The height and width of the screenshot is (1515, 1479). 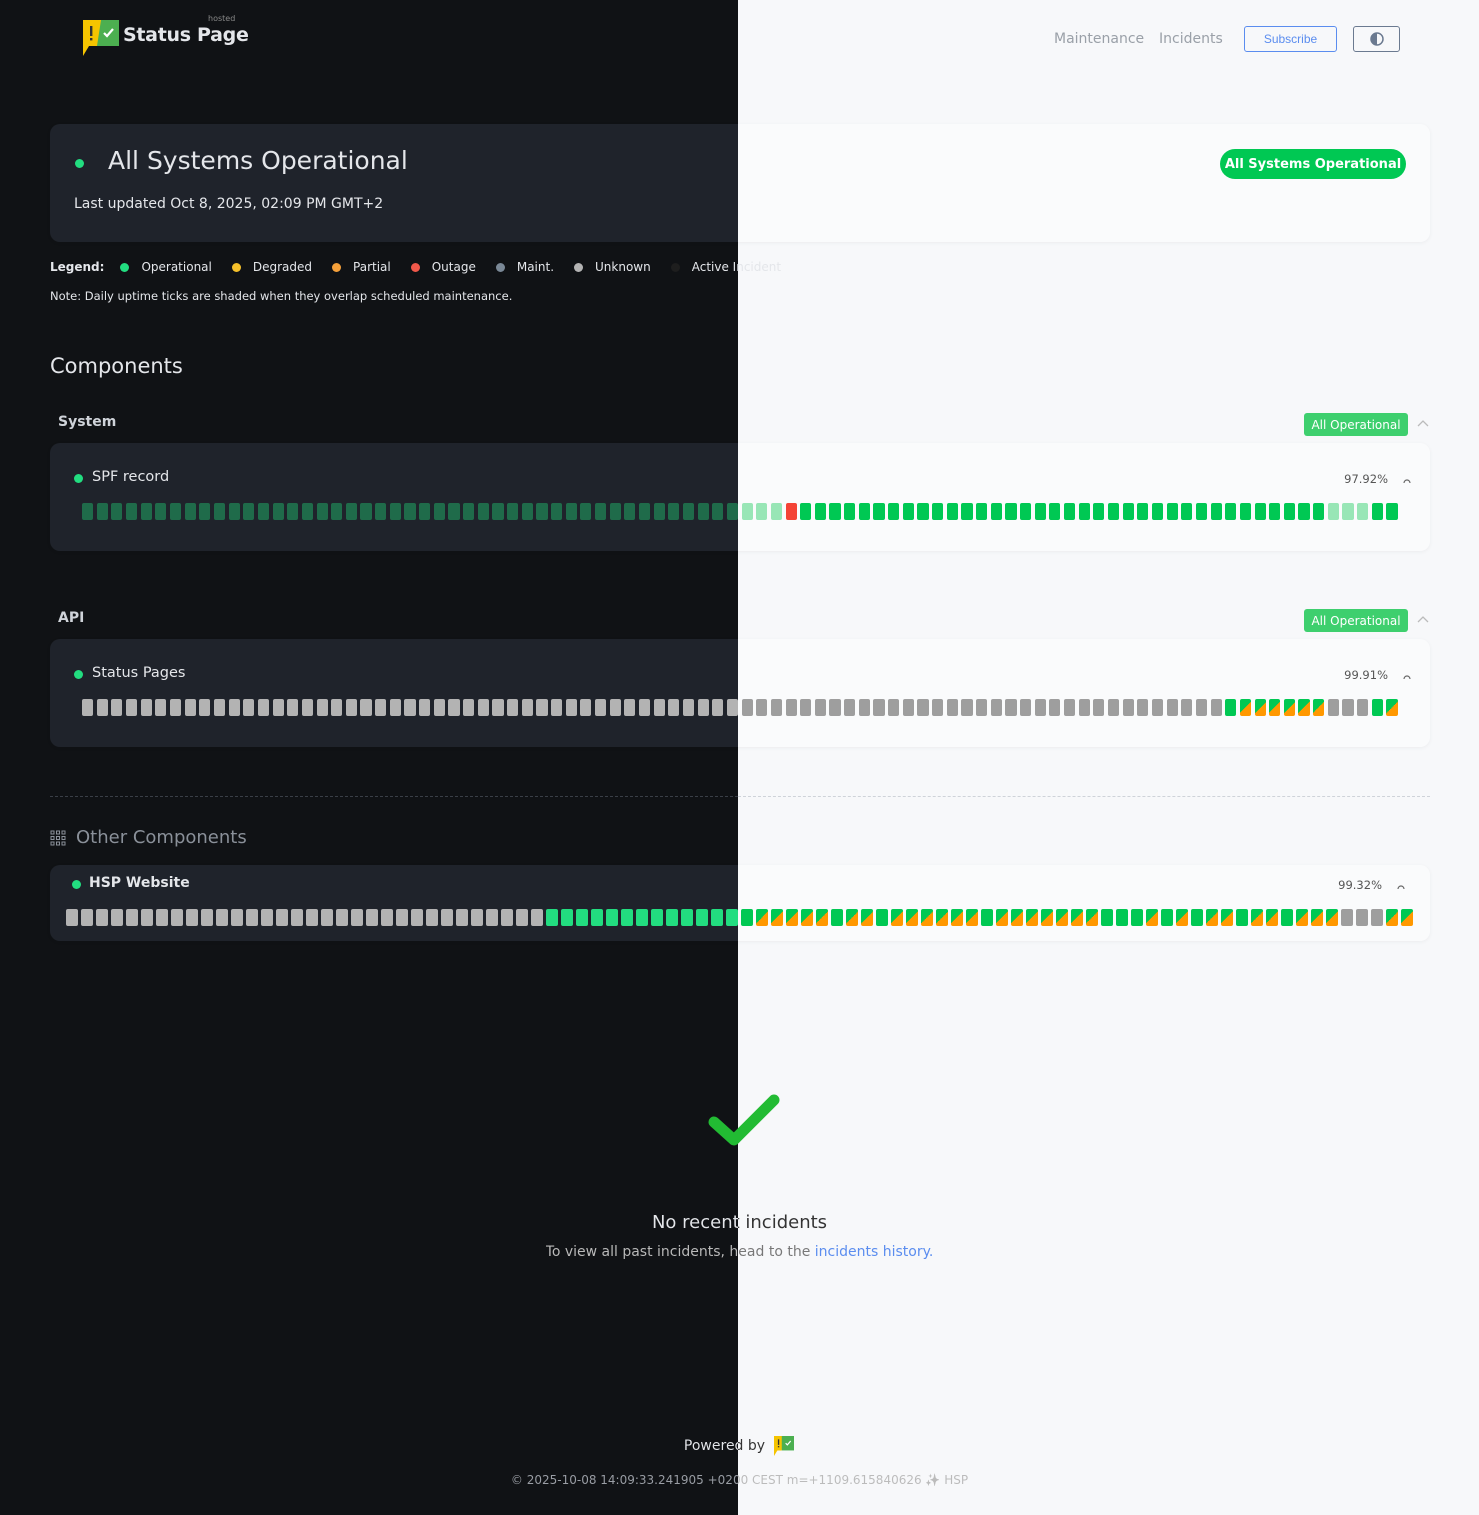 What do you see at coordinates (1191, 39) in the screenshot?
I see `nav-incidents: Incidents` at bounding box center [1191, 39].